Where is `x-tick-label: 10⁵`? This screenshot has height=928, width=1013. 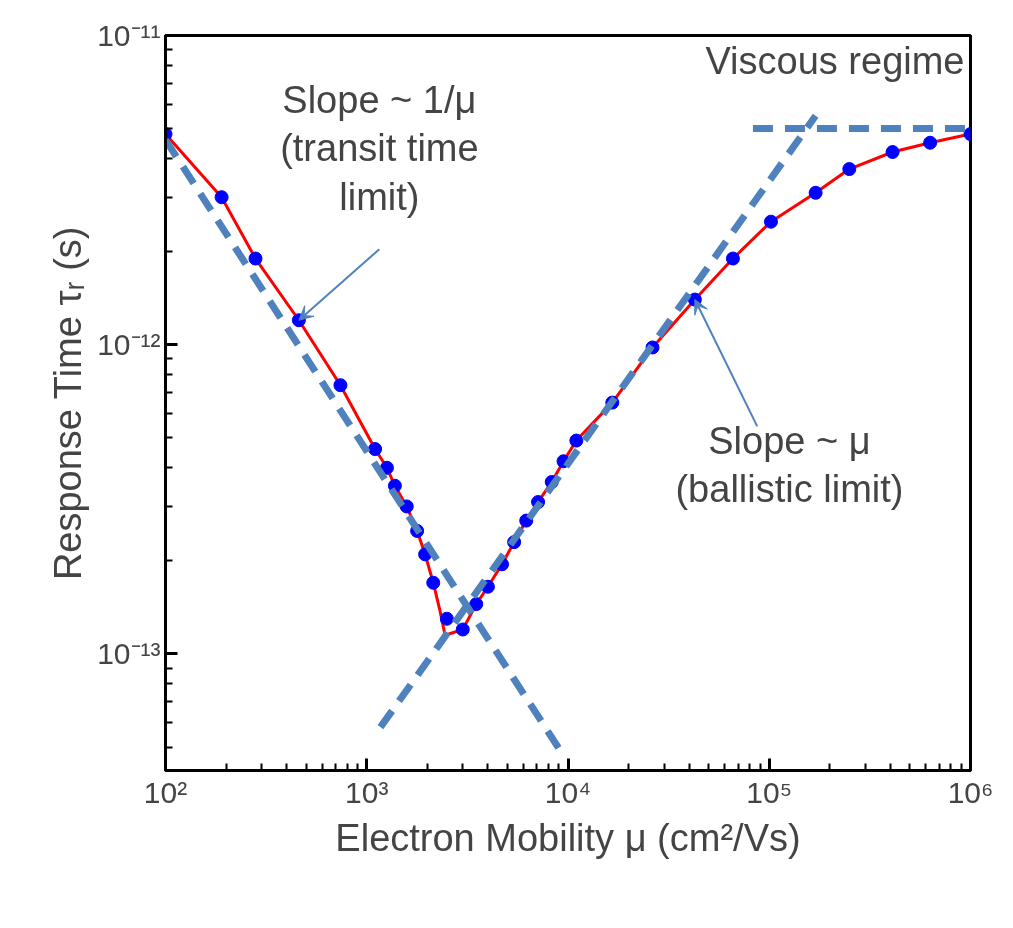 x-tick-label: 10⁵ is located at coordinates (769, 792).